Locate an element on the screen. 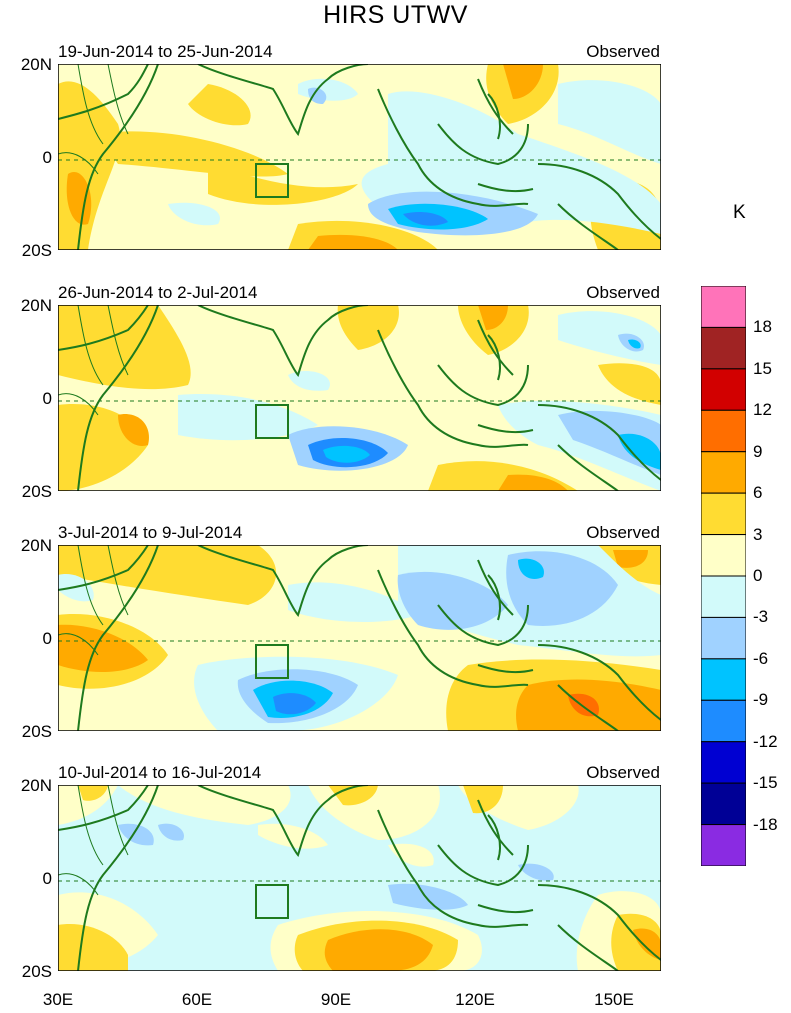 The width and height of the screenshot is (791, 1013). colorbar-tick-label: 12 is located at coordinates (762, 410).